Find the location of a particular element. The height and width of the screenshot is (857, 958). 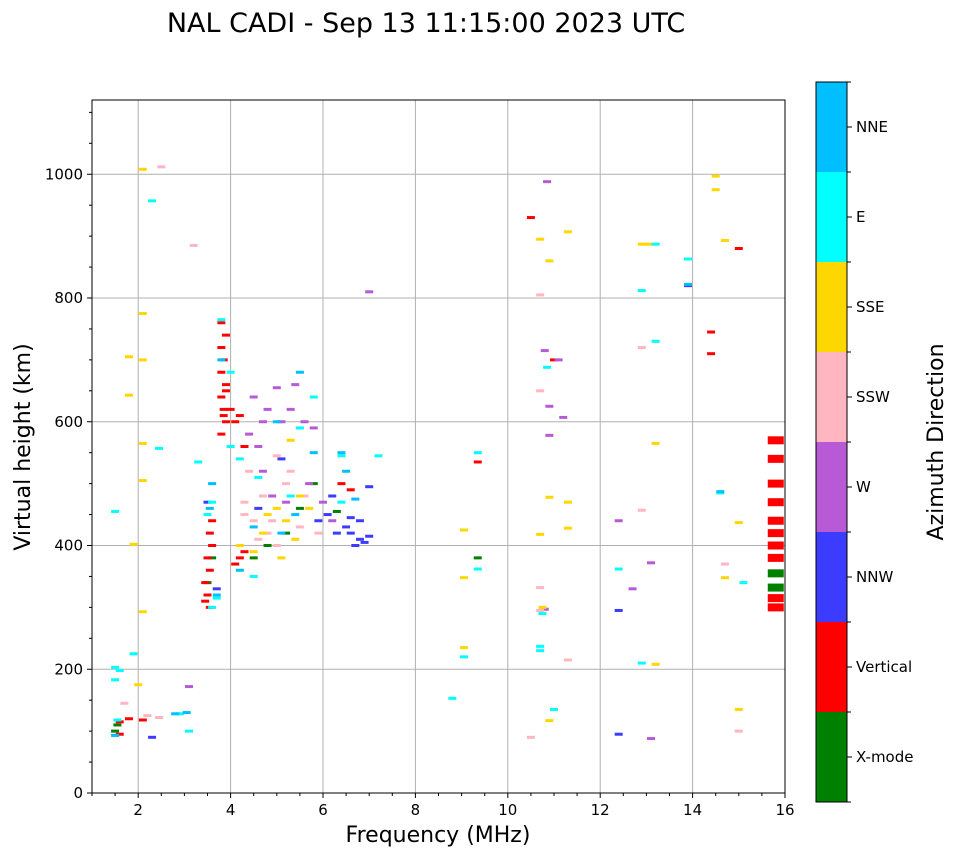

y-tick-label: 0 is located at coordinates (78, 793).